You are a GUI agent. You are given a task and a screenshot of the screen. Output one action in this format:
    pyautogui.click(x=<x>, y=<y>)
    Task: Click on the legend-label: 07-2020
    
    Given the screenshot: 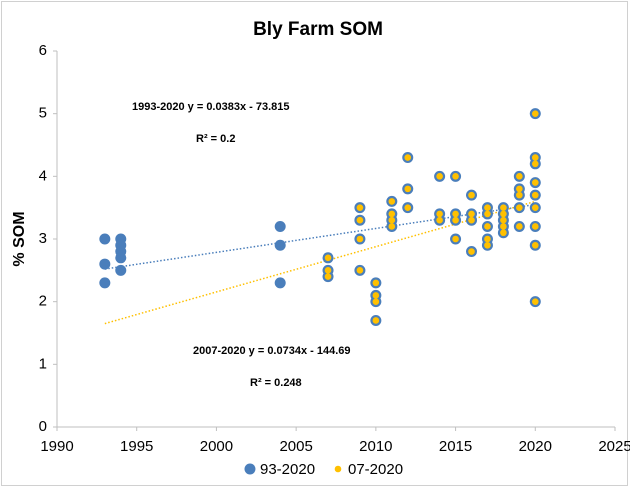 What is the action you would take?
    pyautogui.click(x=375, y=469)
    